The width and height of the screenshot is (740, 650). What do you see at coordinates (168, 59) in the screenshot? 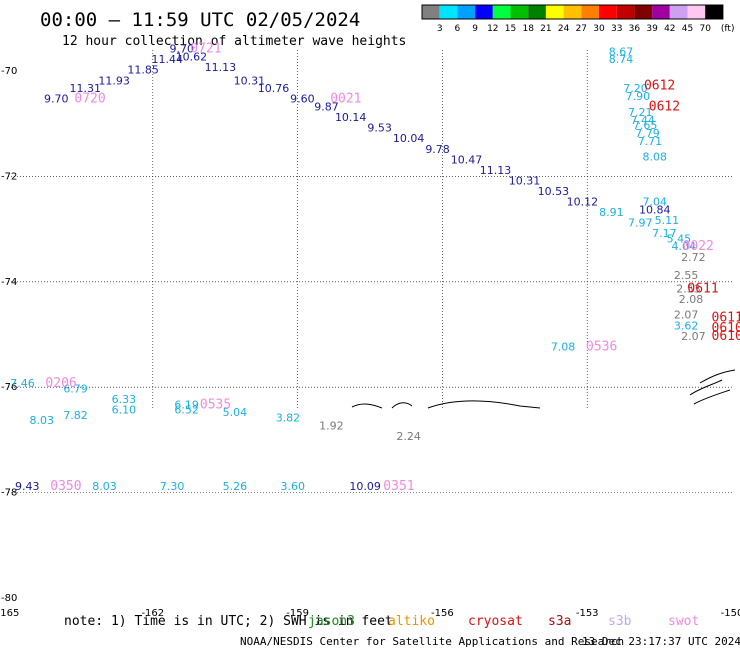
I see `swh-value: 11.44` at bounding box center [168, 59].